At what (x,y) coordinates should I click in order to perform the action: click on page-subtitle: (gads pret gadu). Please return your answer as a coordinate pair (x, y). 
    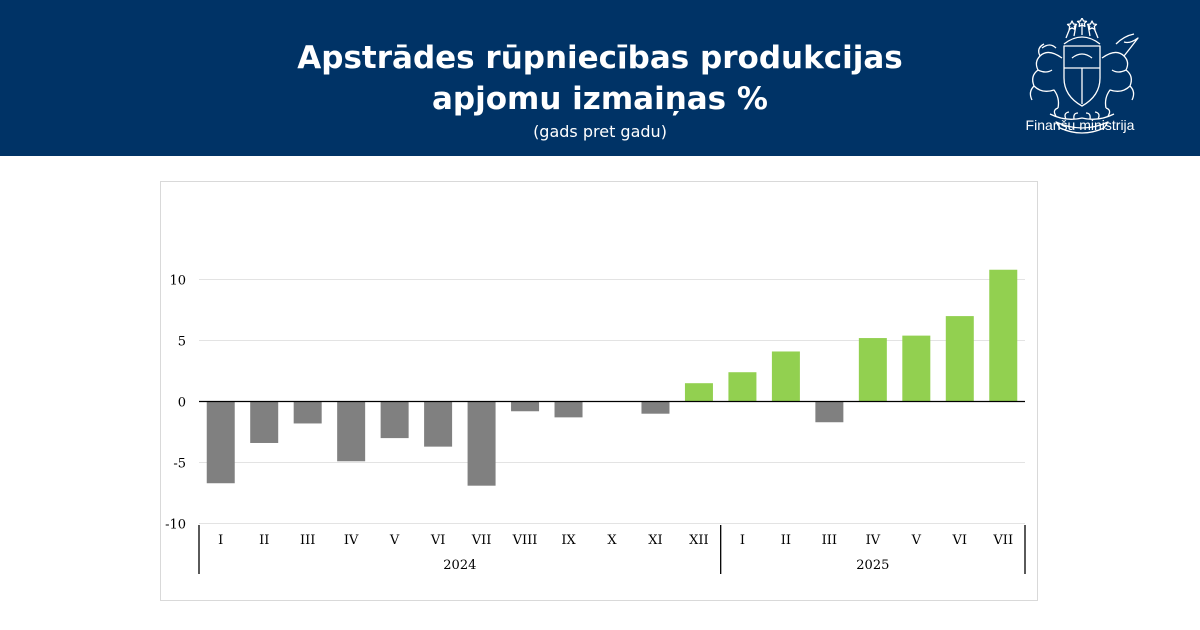
    Looking at the image, I should click on (600, 131).